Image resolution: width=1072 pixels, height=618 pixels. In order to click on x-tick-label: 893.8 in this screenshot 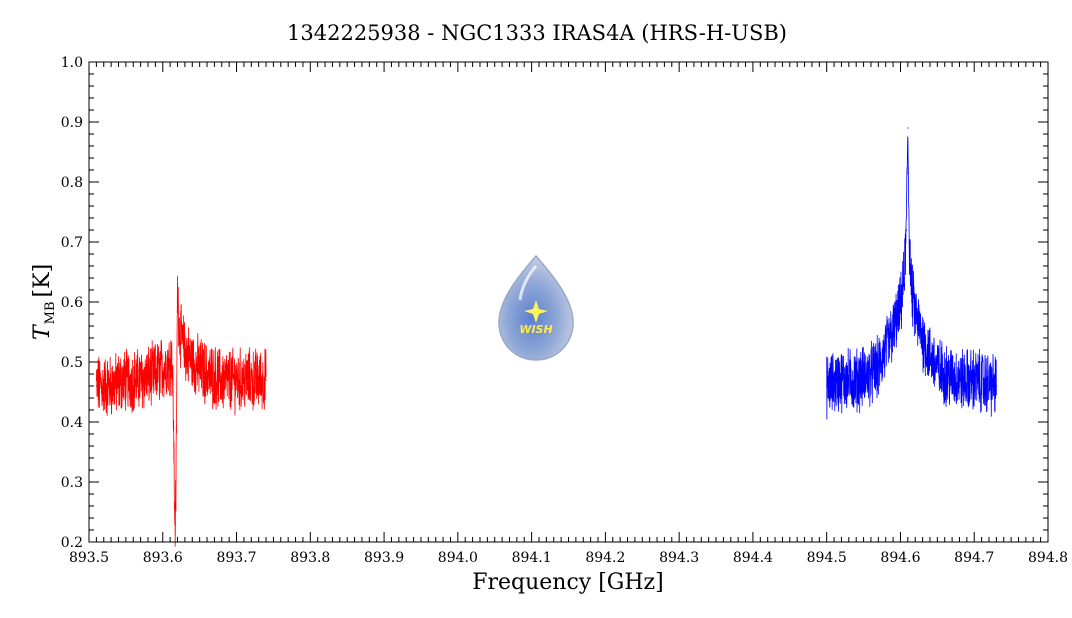, I will do `click(310, 558)`.